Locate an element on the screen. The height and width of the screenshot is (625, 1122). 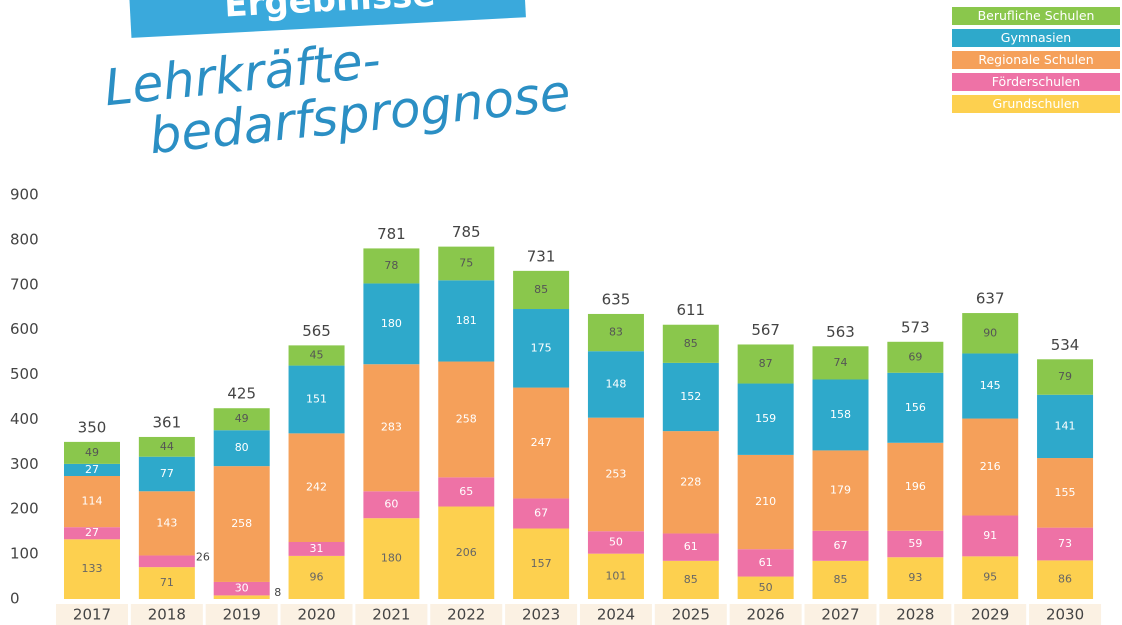
total-label: 425 is located at coordinates (241, 394).